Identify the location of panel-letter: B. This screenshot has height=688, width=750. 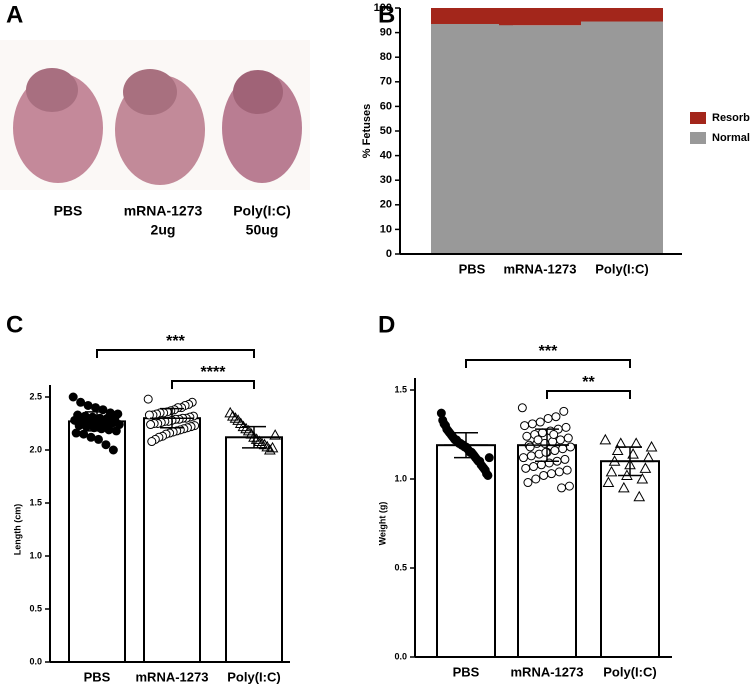
(386, 14).